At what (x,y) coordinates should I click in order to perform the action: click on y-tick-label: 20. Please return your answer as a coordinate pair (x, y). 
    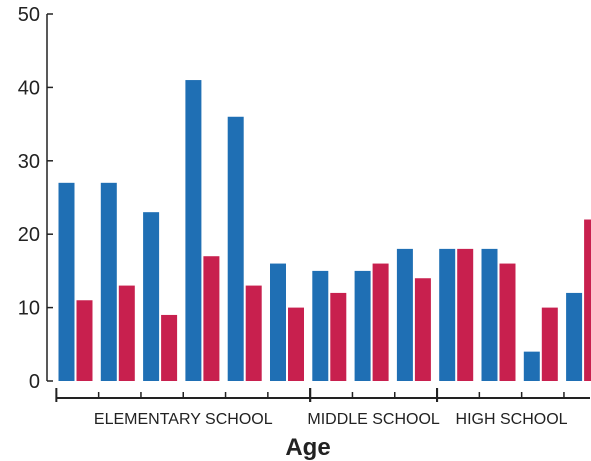
    Looking at the image, I should click on (29, 235).